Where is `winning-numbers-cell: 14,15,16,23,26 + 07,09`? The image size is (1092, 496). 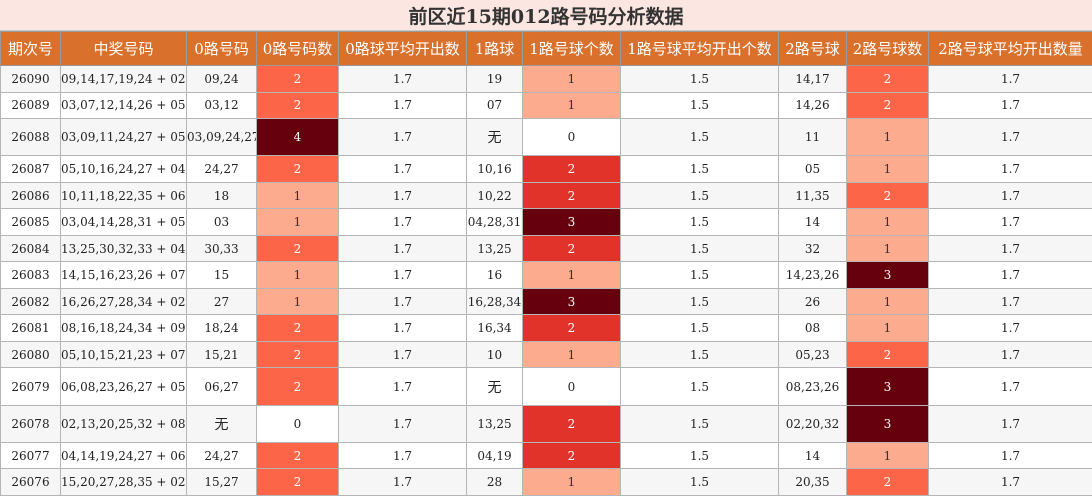 winning-numbers-cell: 14,15,16,23,26 + 07,09 is located at coordinates (123, 275).